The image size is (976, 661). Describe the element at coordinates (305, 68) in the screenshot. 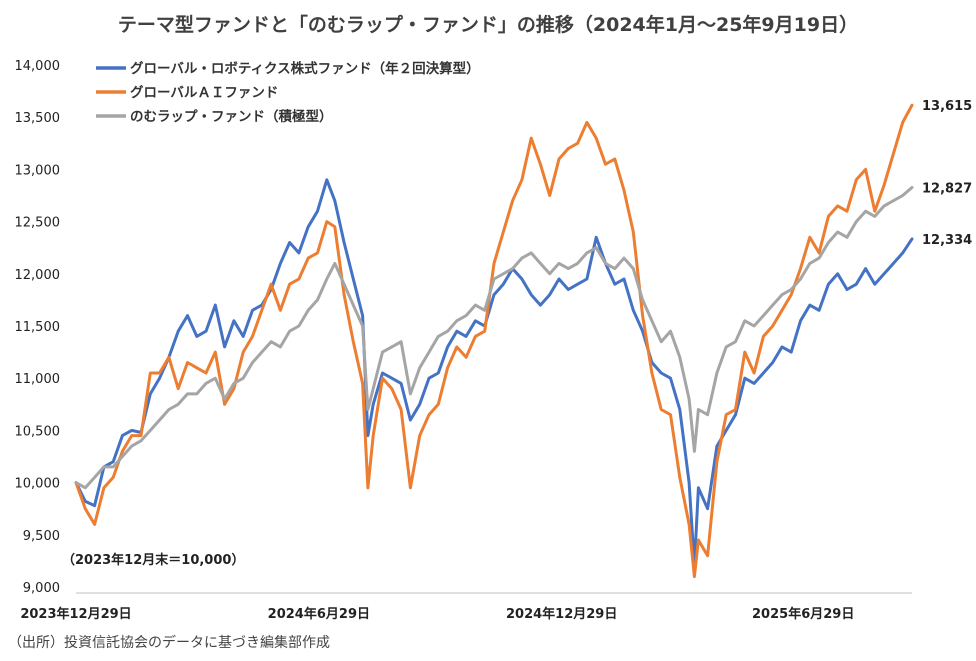

I see `legend-label: グローバル・ロボティクス株式ファンド（年２回決算型）` at that location.